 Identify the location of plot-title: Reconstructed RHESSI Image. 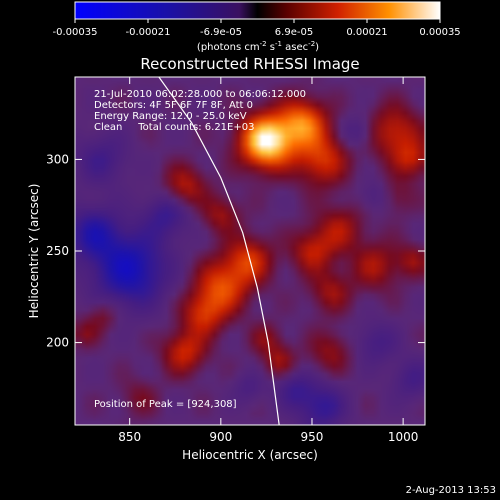
(249, 64).